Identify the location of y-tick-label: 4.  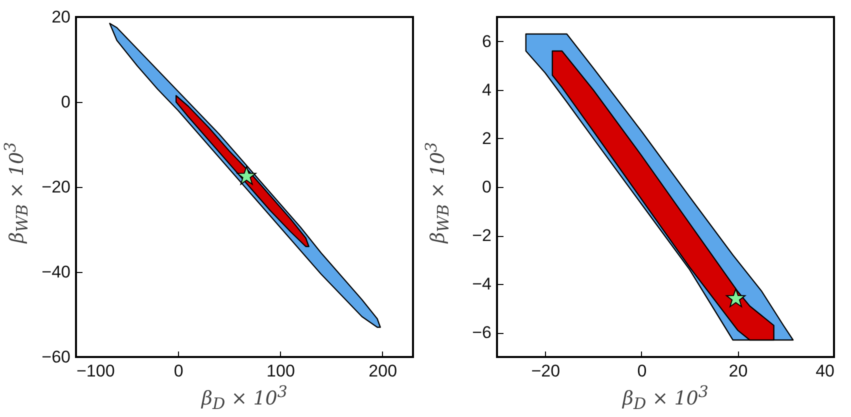
(487, 90).